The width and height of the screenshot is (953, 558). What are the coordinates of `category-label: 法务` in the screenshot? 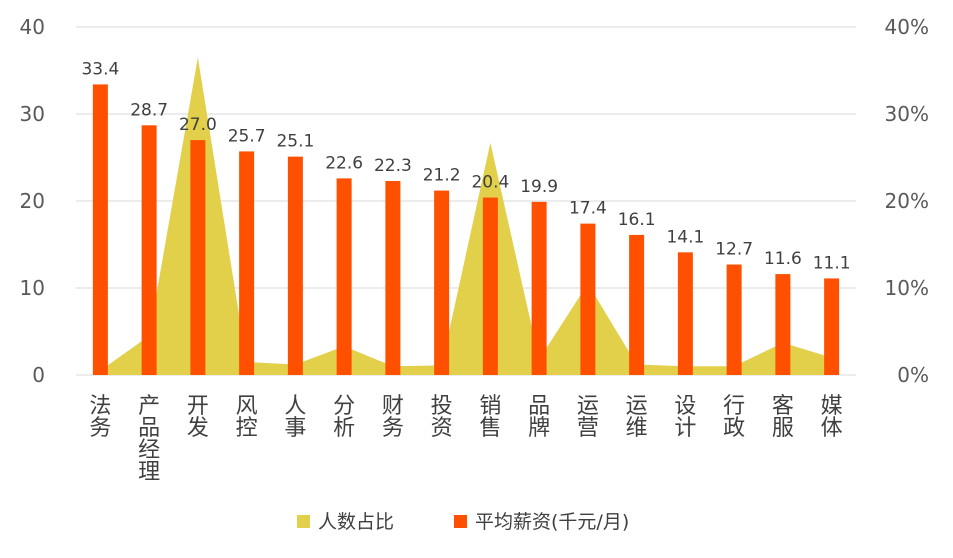 It's located at (100, 417).